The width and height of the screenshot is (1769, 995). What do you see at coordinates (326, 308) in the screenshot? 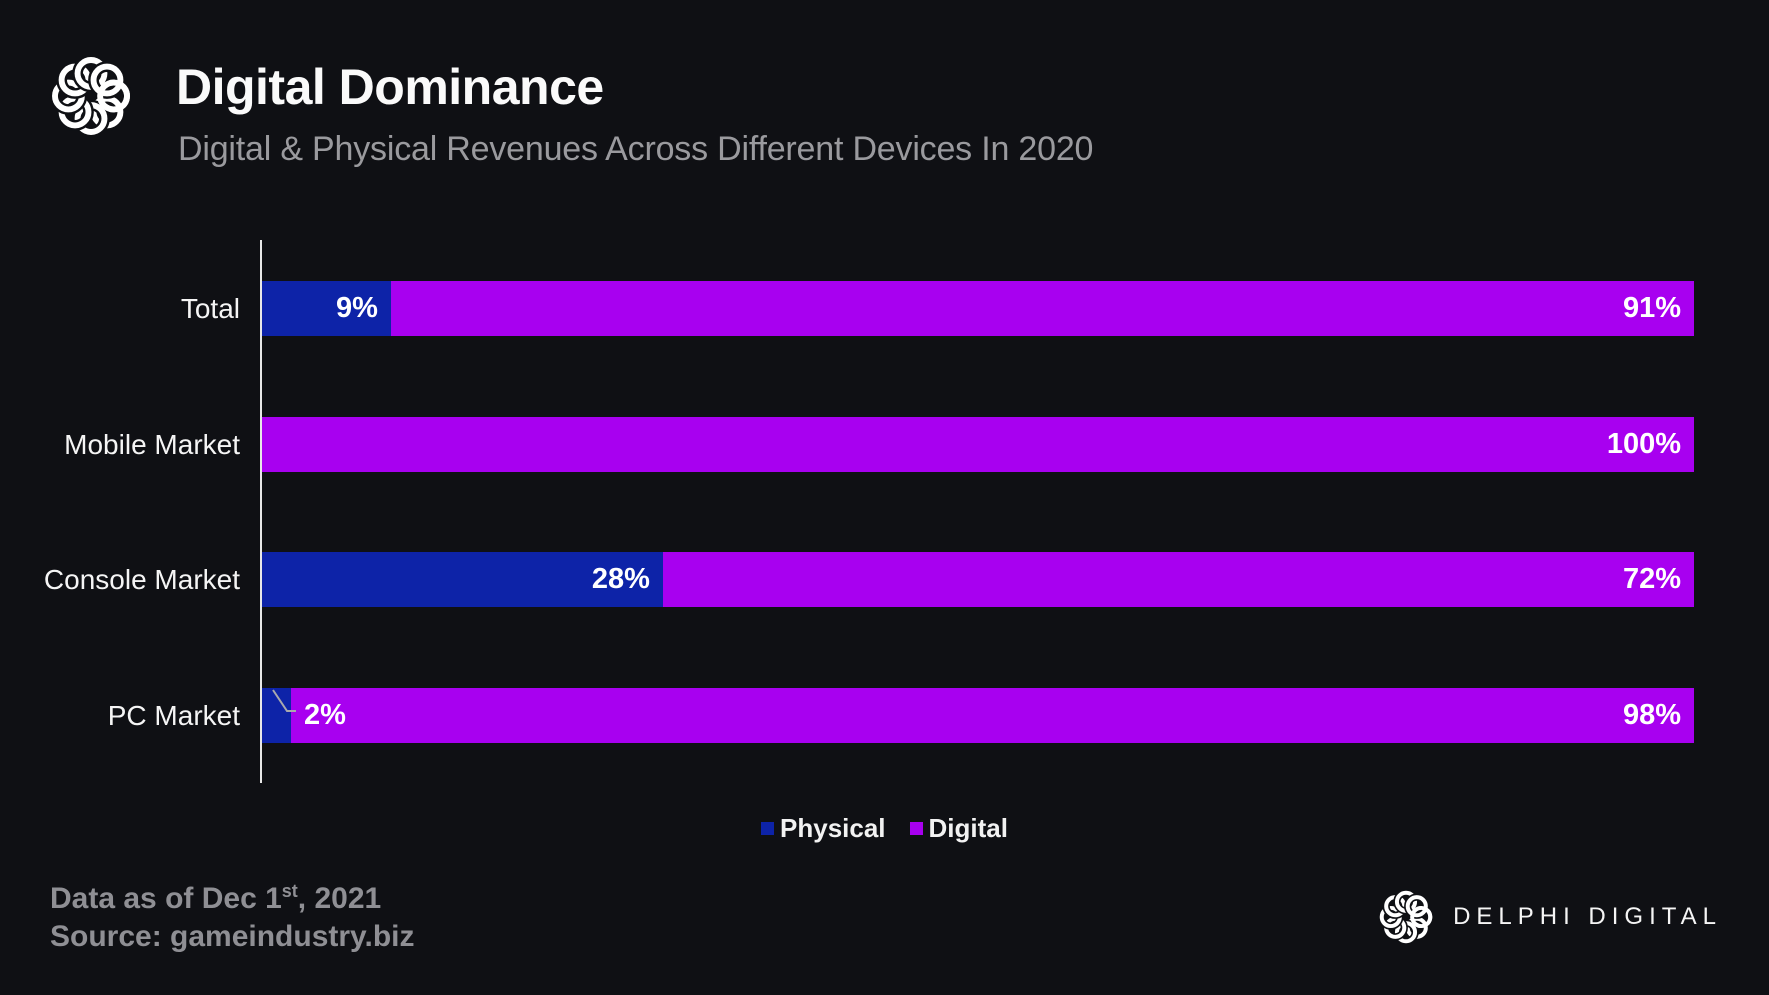
I see `bar-segment-physical: 9%` at bounding box center [326, 308].